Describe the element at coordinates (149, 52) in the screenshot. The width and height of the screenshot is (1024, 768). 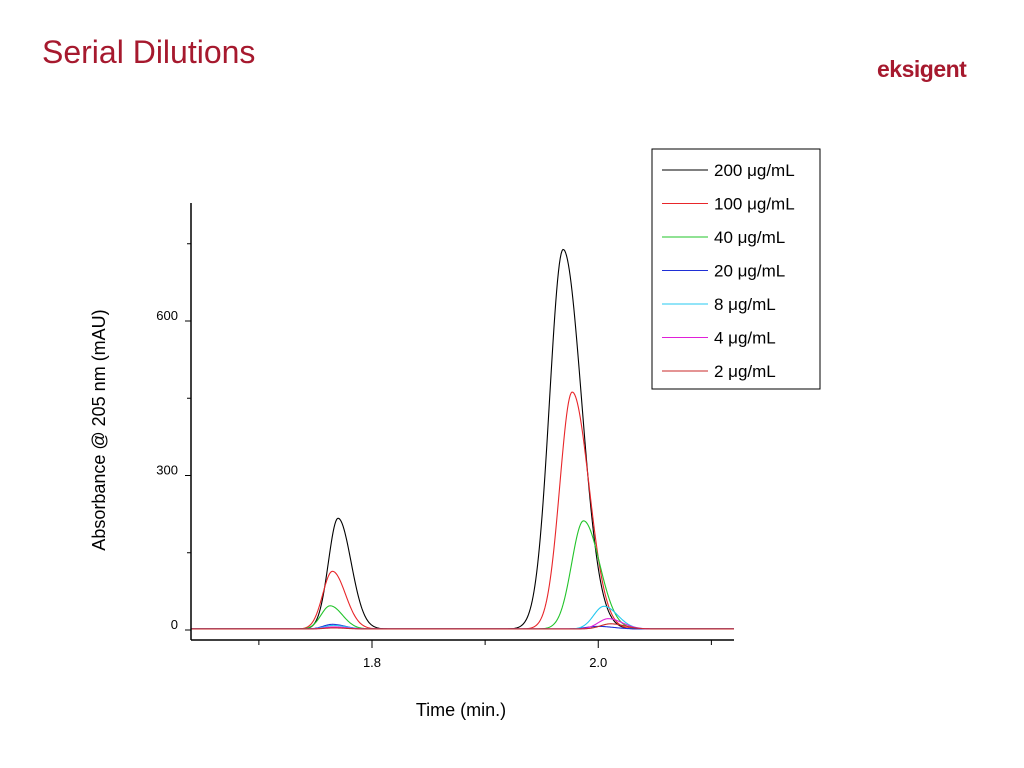
I see `slide-title: Serial Dilutions` at that location.